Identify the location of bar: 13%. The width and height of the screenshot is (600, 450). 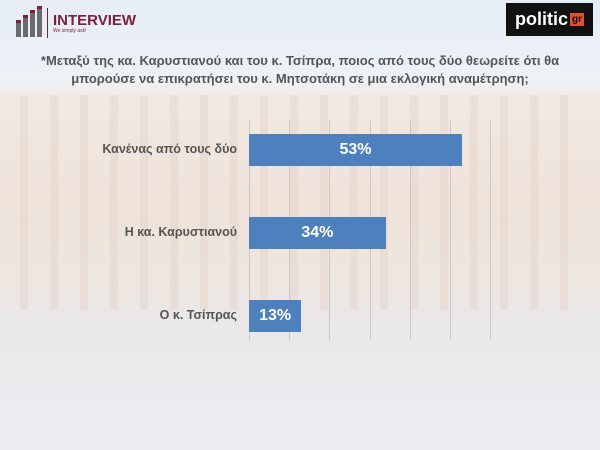
(275, 316).